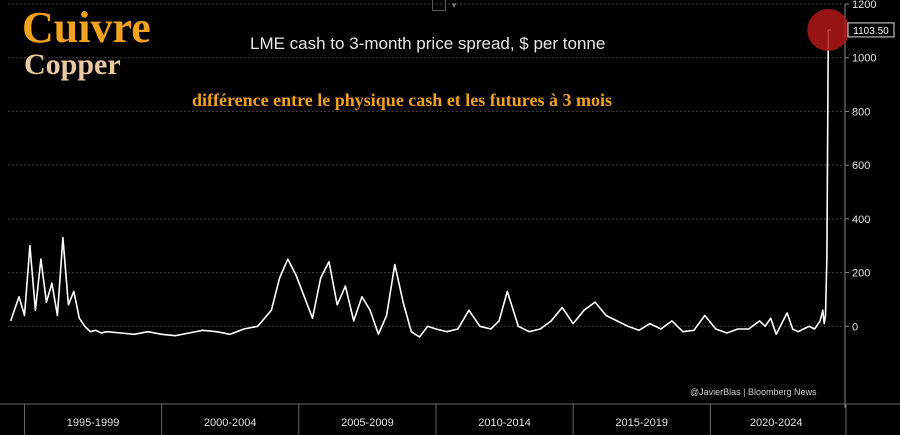 This screenshot has width=900, height=435. I want to click on y-axis: 0 200 400 600 800 1000 1200, so click(860, 204).